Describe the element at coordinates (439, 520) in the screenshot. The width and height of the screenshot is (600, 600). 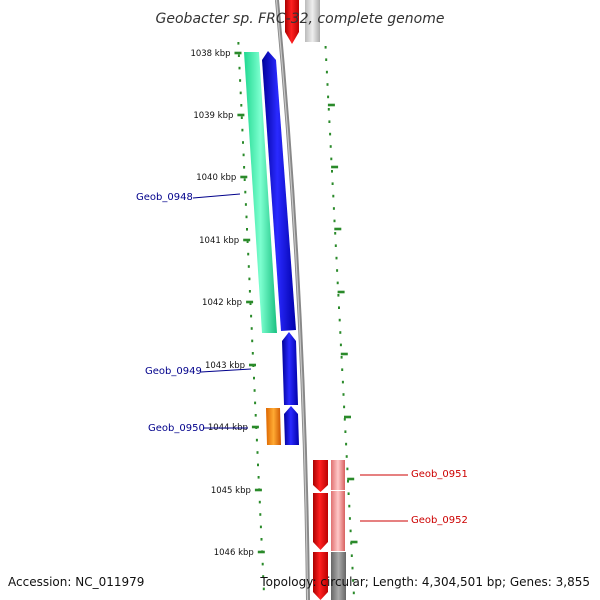
I see `gene-label-geob-0952: Geob_0952` at that location.